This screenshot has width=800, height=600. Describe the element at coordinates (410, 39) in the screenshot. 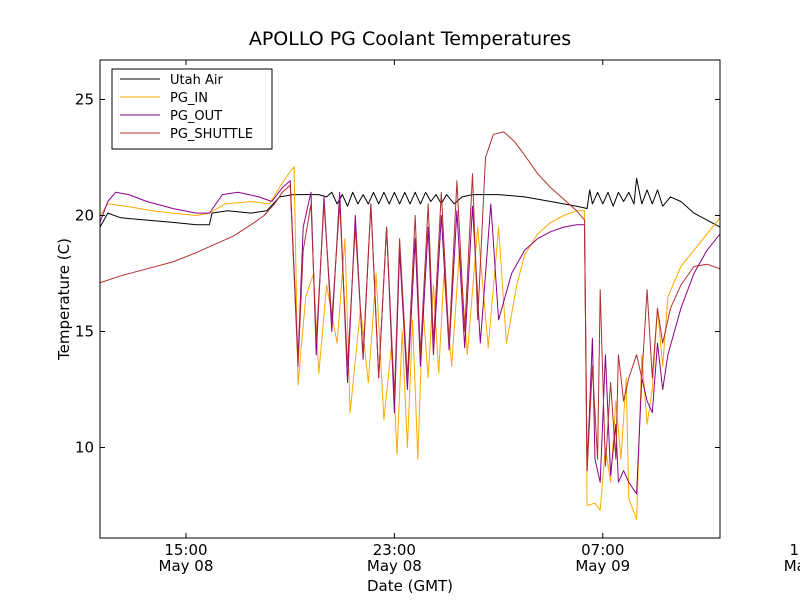

I see `chart-title: APOLLO PG Coolant Temperatures` at that location.